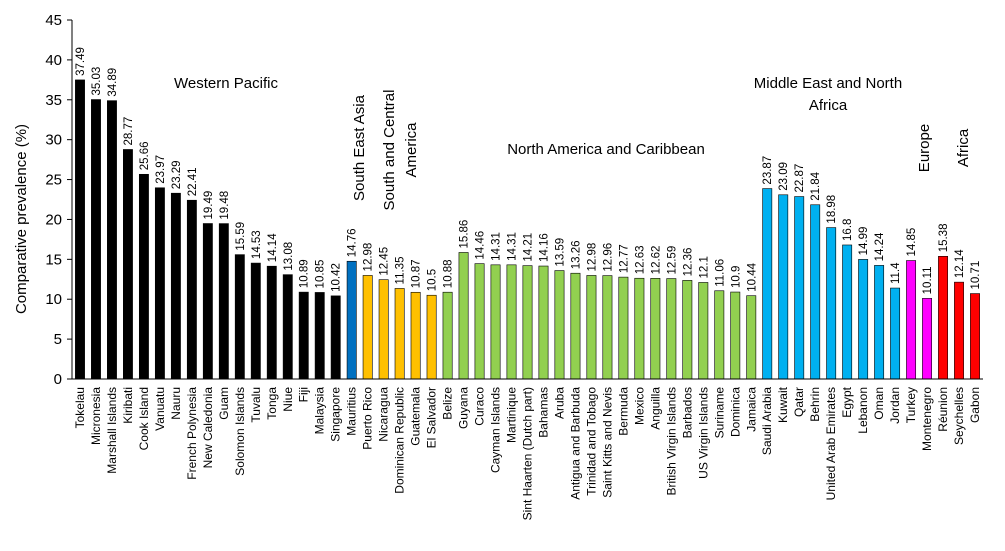 This screenshot has width=1005, height=551. What do you see at coordinates (559, 403) in the screenshot?
I see `category-label: Aruba` at bounding box center [559, 403].